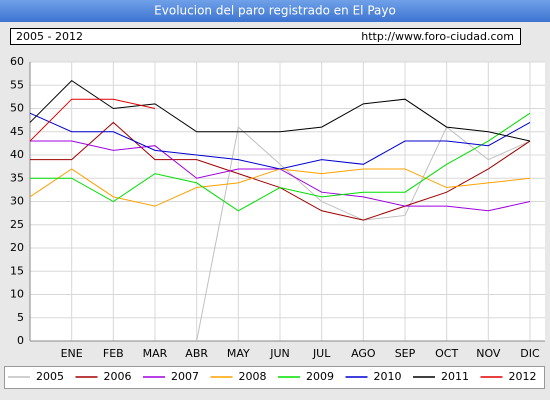 The image size is (550, 400). Describe the element at coordinates (118, 376) in the screenshot. I see `legend-label: 2006` at that location.